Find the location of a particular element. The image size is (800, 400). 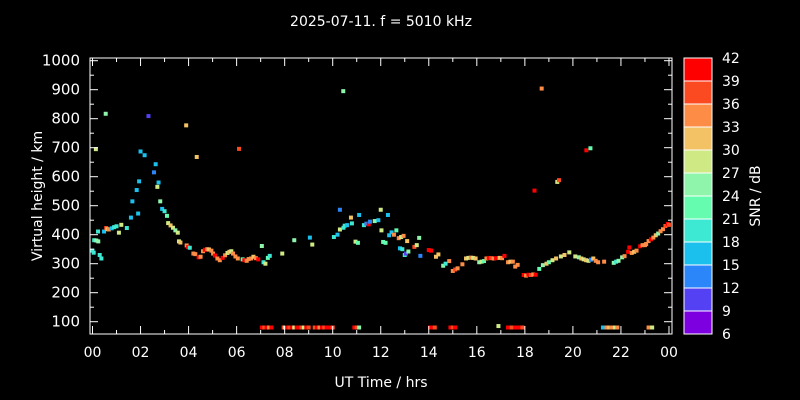

colorbar-tick-label: 24 is located at coordinates (731, 197).